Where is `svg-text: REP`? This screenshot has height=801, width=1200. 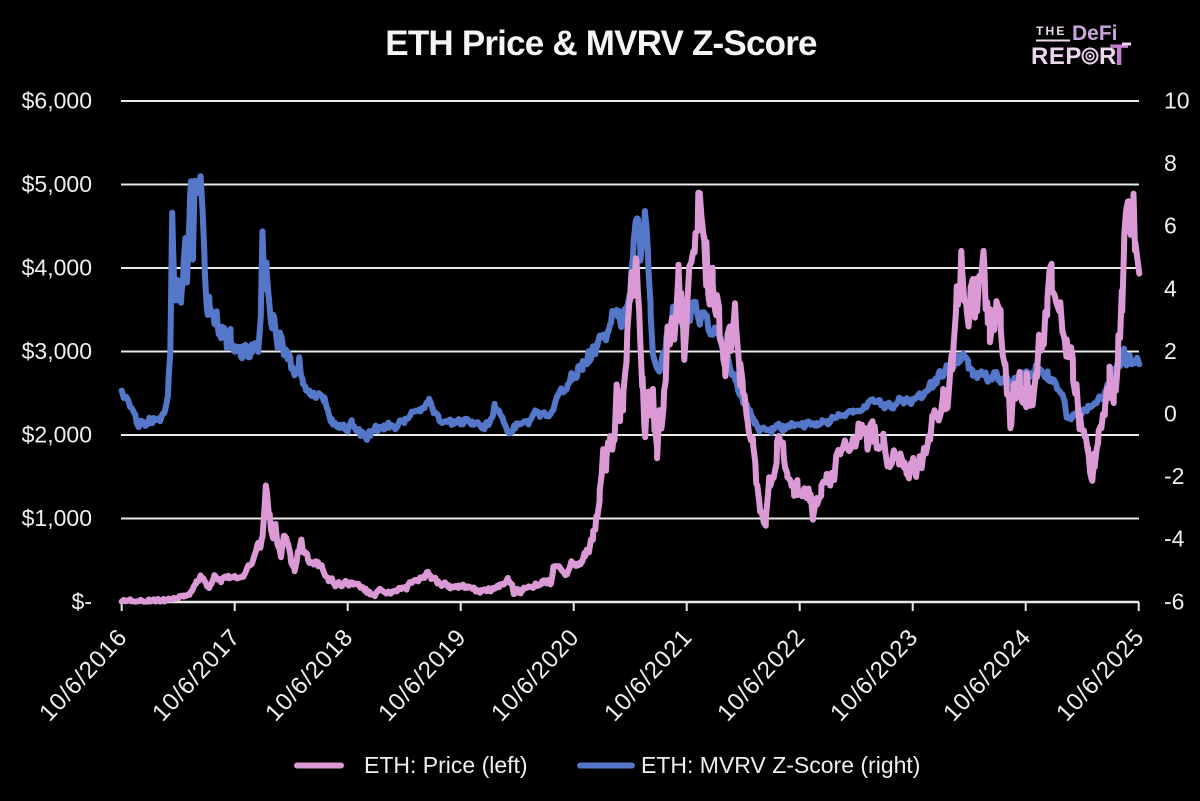
svg-text: REP is located at coordinates (1056, 56).